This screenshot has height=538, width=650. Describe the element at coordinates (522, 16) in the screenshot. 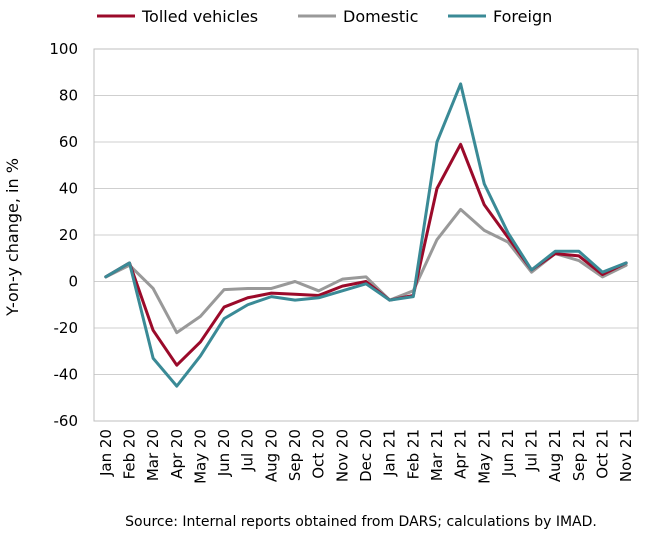

I see `legend-label-foreign: Foreign` at that location.